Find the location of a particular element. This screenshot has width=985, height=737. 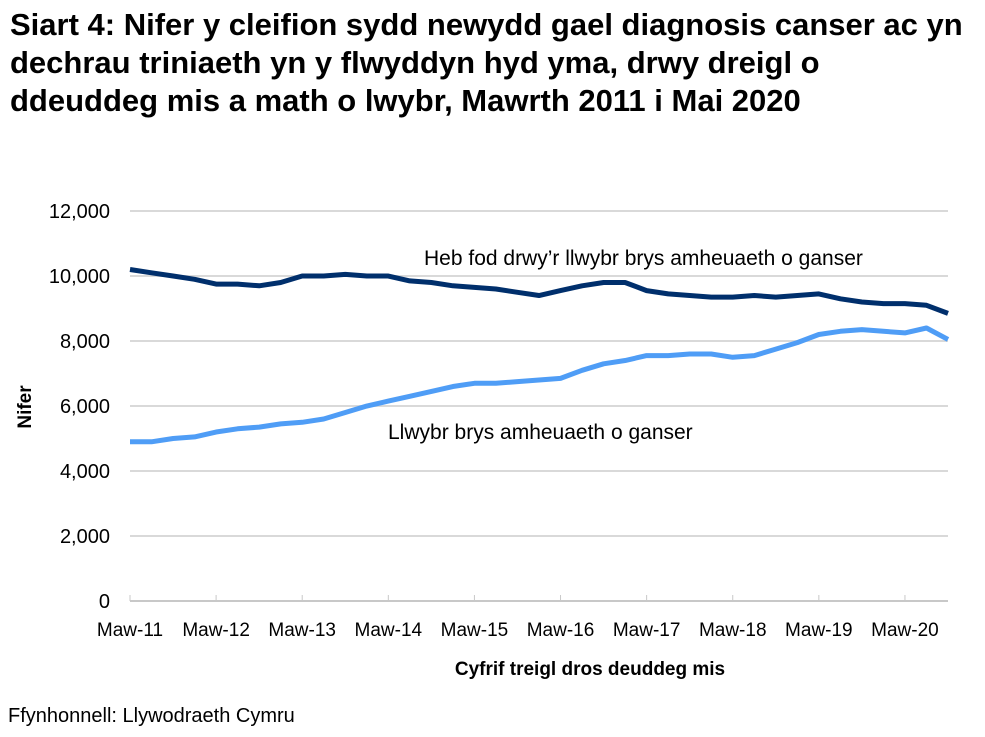

svg-text: Maw-11 is located at coordinates (130, 630).